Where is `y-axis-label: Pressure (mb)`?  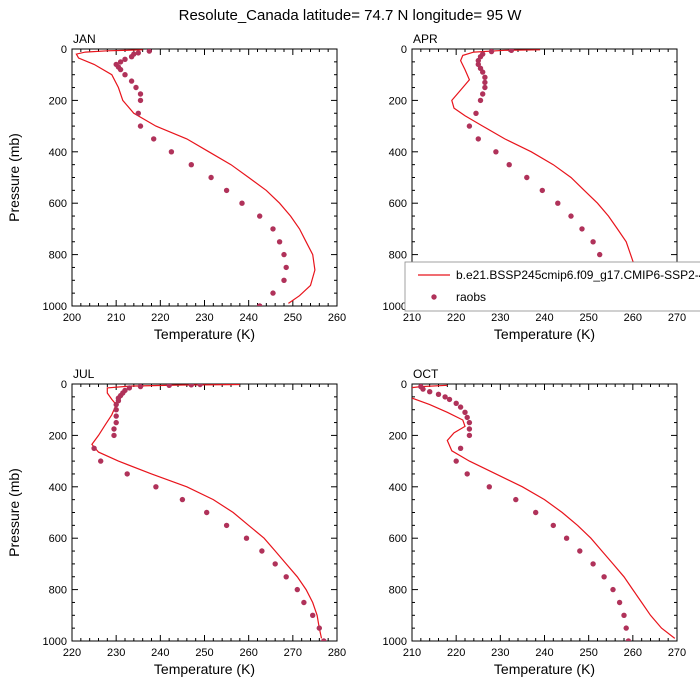 y-axis-label: Pressure (mb) is located at coordinates (14, 177).